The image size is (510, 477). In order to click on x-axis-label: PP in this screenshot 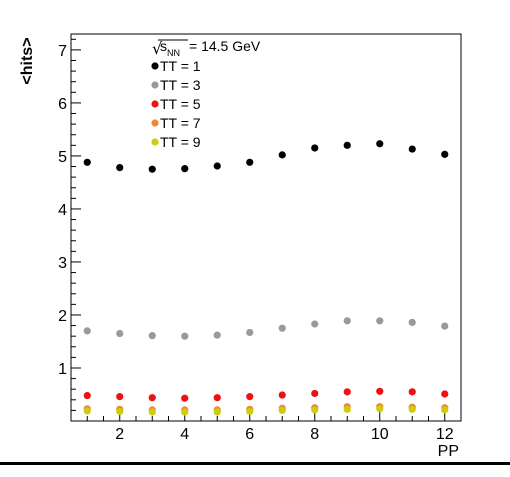, I will do `click(448, 451)`.